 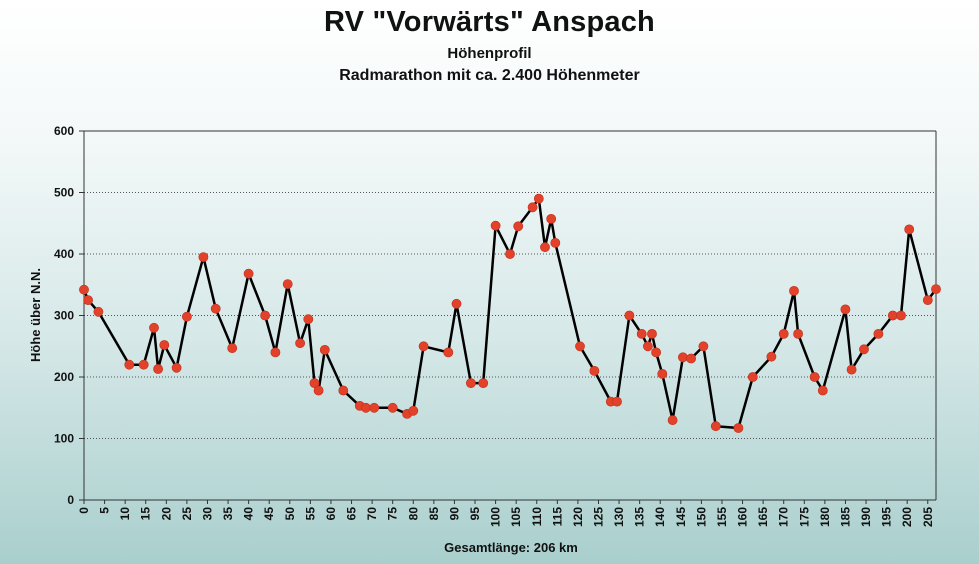 I want to click on x-tick-label: 25, so click(x=187, y=514).